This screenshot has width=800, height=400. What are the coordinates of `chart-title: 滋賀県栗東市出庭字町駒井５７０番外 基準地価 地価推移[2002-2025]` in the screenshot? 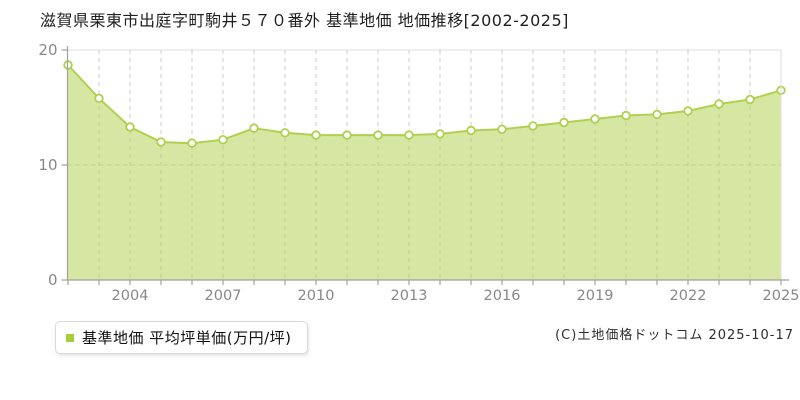 It's located at (304, 20).